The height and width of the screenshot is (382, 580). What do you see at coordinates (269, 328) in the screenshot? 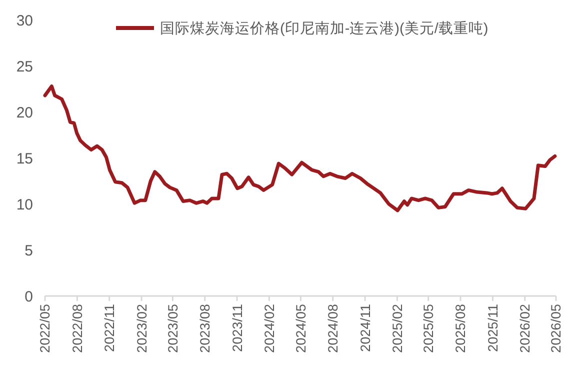
I see `x-tick-label: 2024/02` at bounding box center [269, 328].